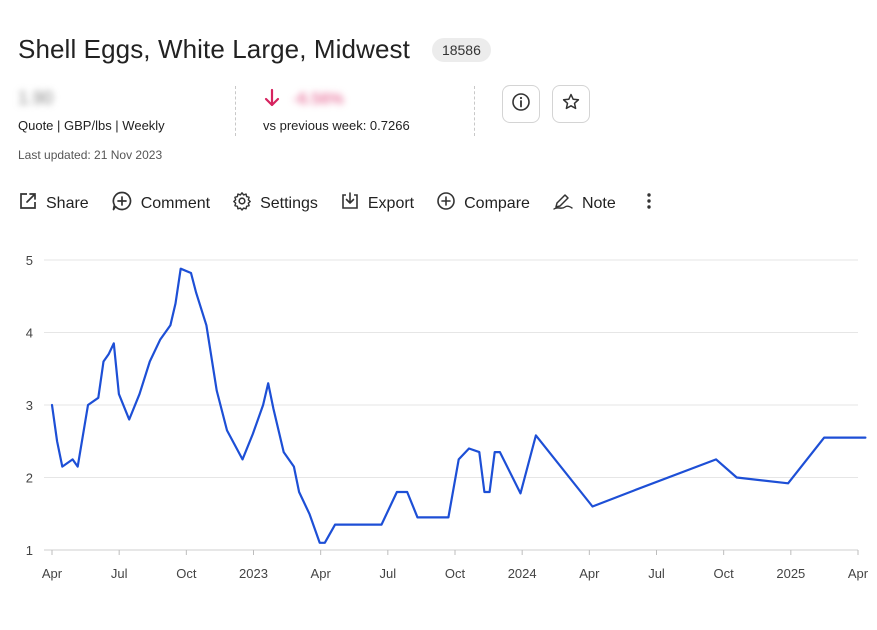 Image resolution: width=877 pixels, height=630 pixels. Describe the element at coordinates (32, 203) in the screenshot. I see `share-icon` at that location.